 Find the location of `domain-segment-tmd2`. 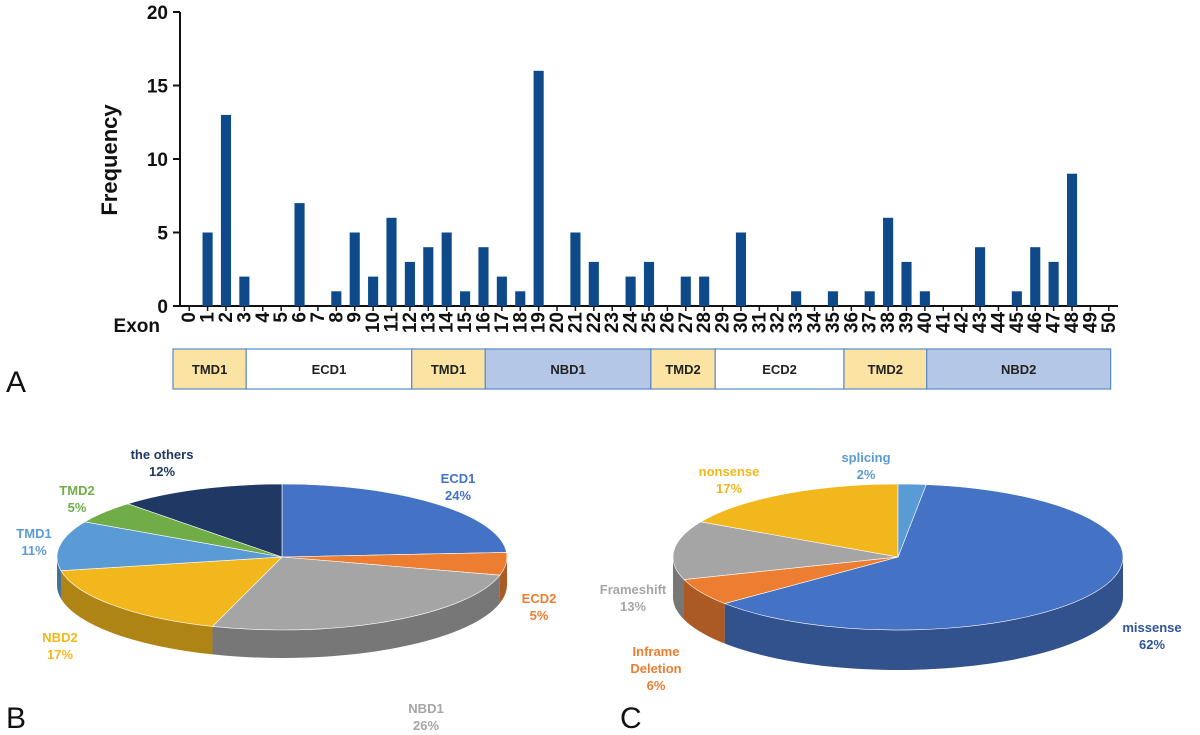

domain-segment-tmd2 is located at coordinates (885, 369).